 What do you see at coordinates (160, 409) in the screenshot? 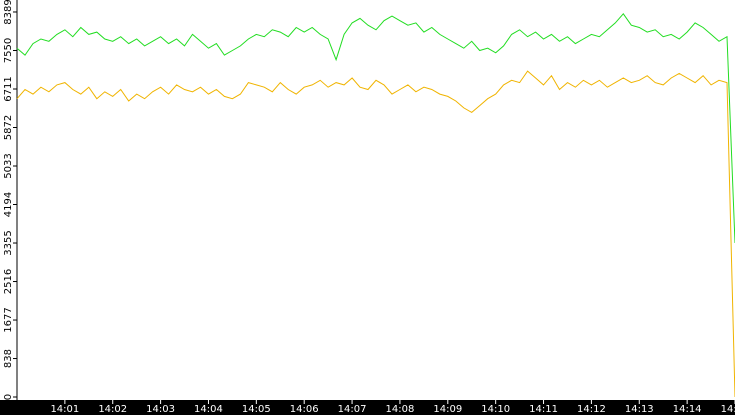
I see `x-tick-label: 14:03` at bounding box center [160, 409].